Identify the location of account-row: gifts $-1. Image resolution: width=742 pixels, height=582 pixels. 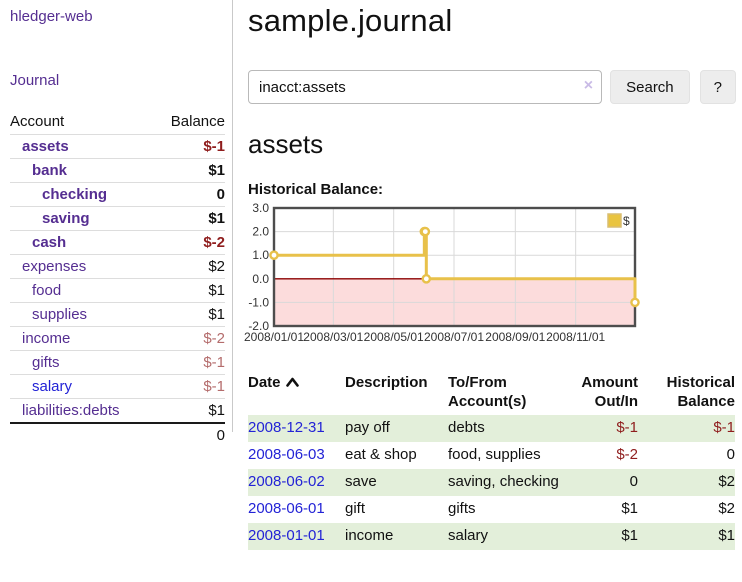
(117, 362).